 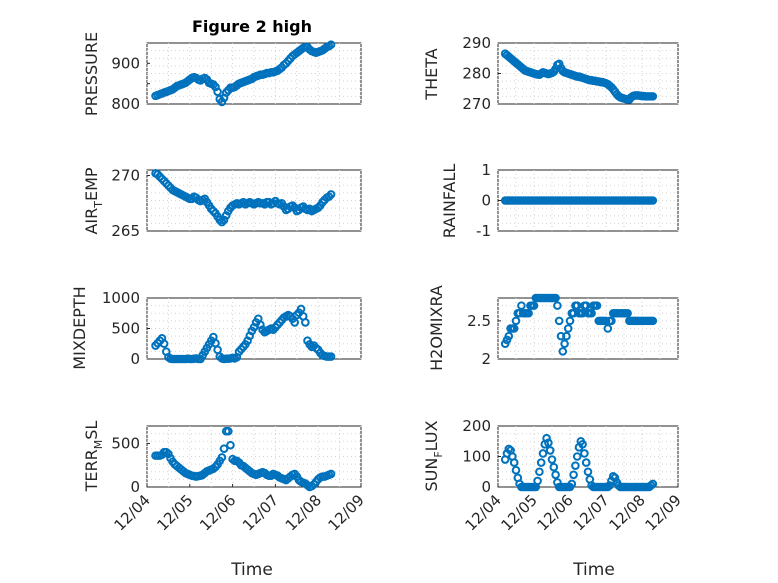 What do you see at coordinates (436, 328) in the screenshot?
I see `y-axis-label: H2OMIXRA` at bounding box center [436, 328].